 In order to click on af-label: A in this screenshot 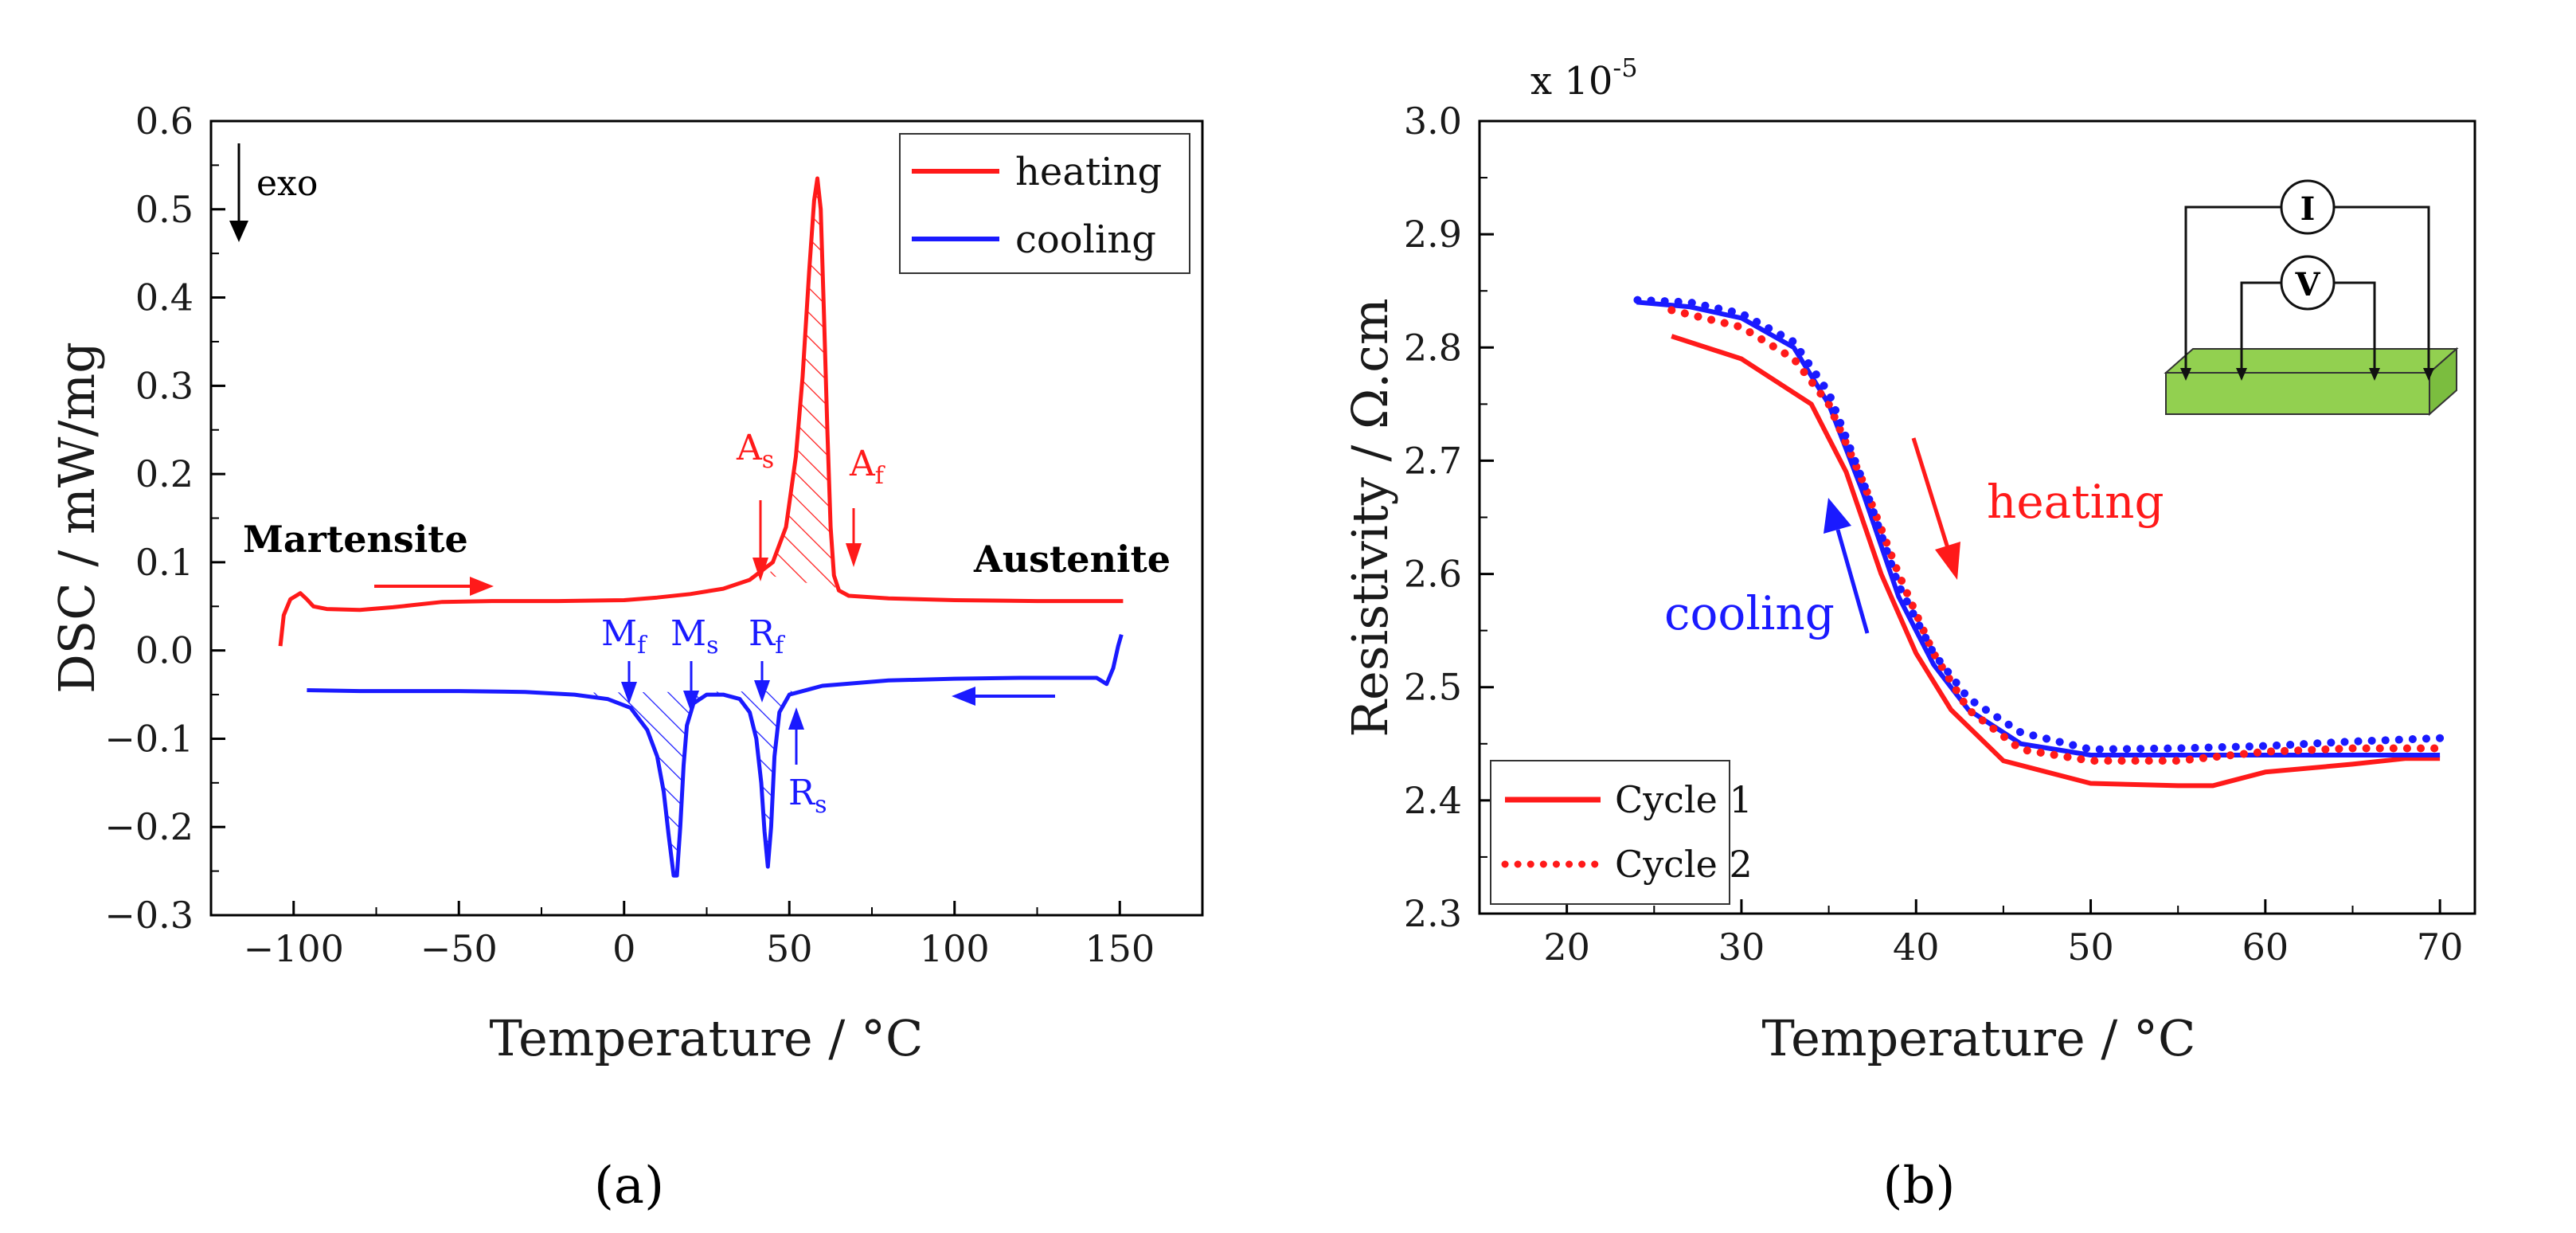, I will do `click(862, 464)`.